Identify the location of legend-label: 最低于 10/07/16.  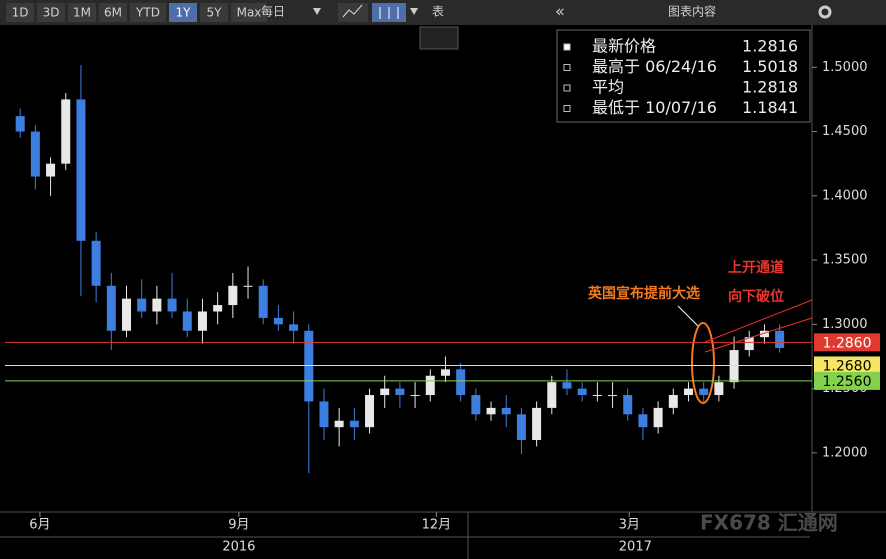
(654, 107).